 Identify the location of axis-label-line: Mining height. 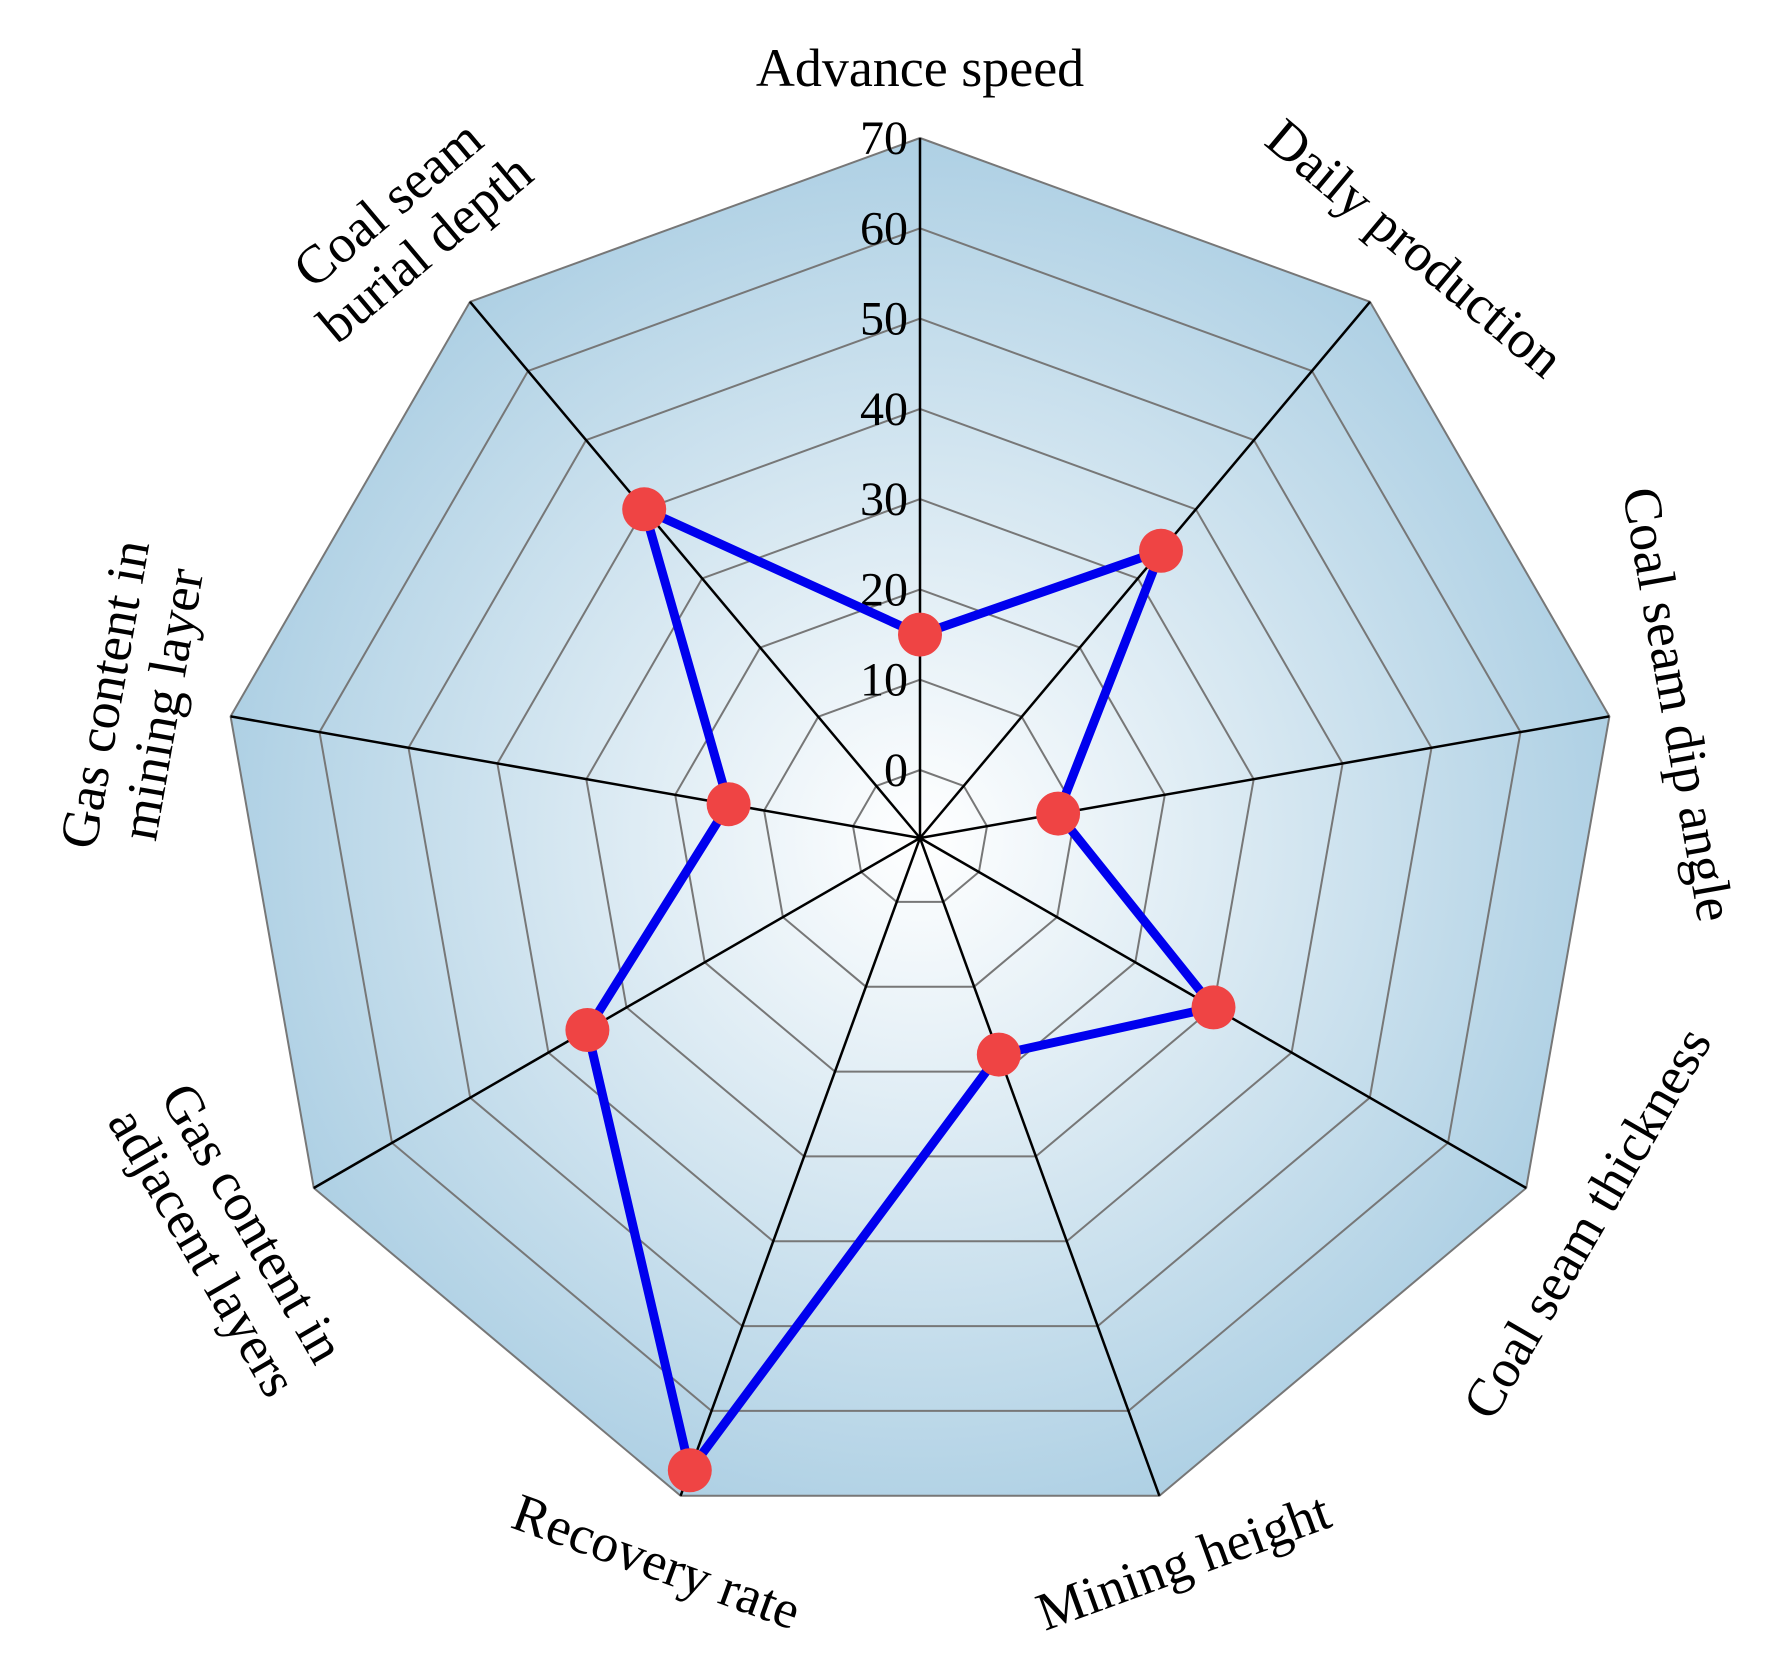
(1183, 1562).